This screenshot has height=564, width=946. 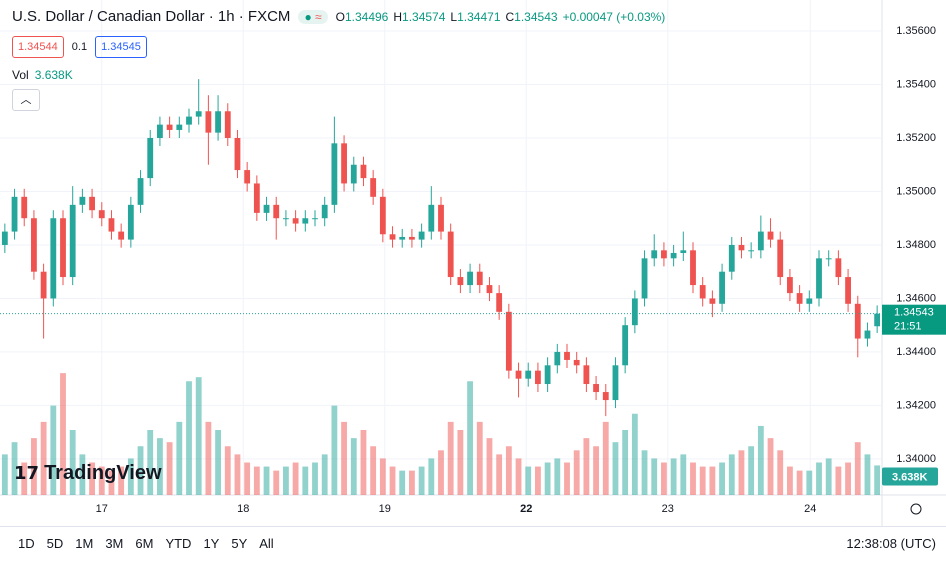 I want to click on y-tick-label: 1.34400, so click(x=916, y=352).